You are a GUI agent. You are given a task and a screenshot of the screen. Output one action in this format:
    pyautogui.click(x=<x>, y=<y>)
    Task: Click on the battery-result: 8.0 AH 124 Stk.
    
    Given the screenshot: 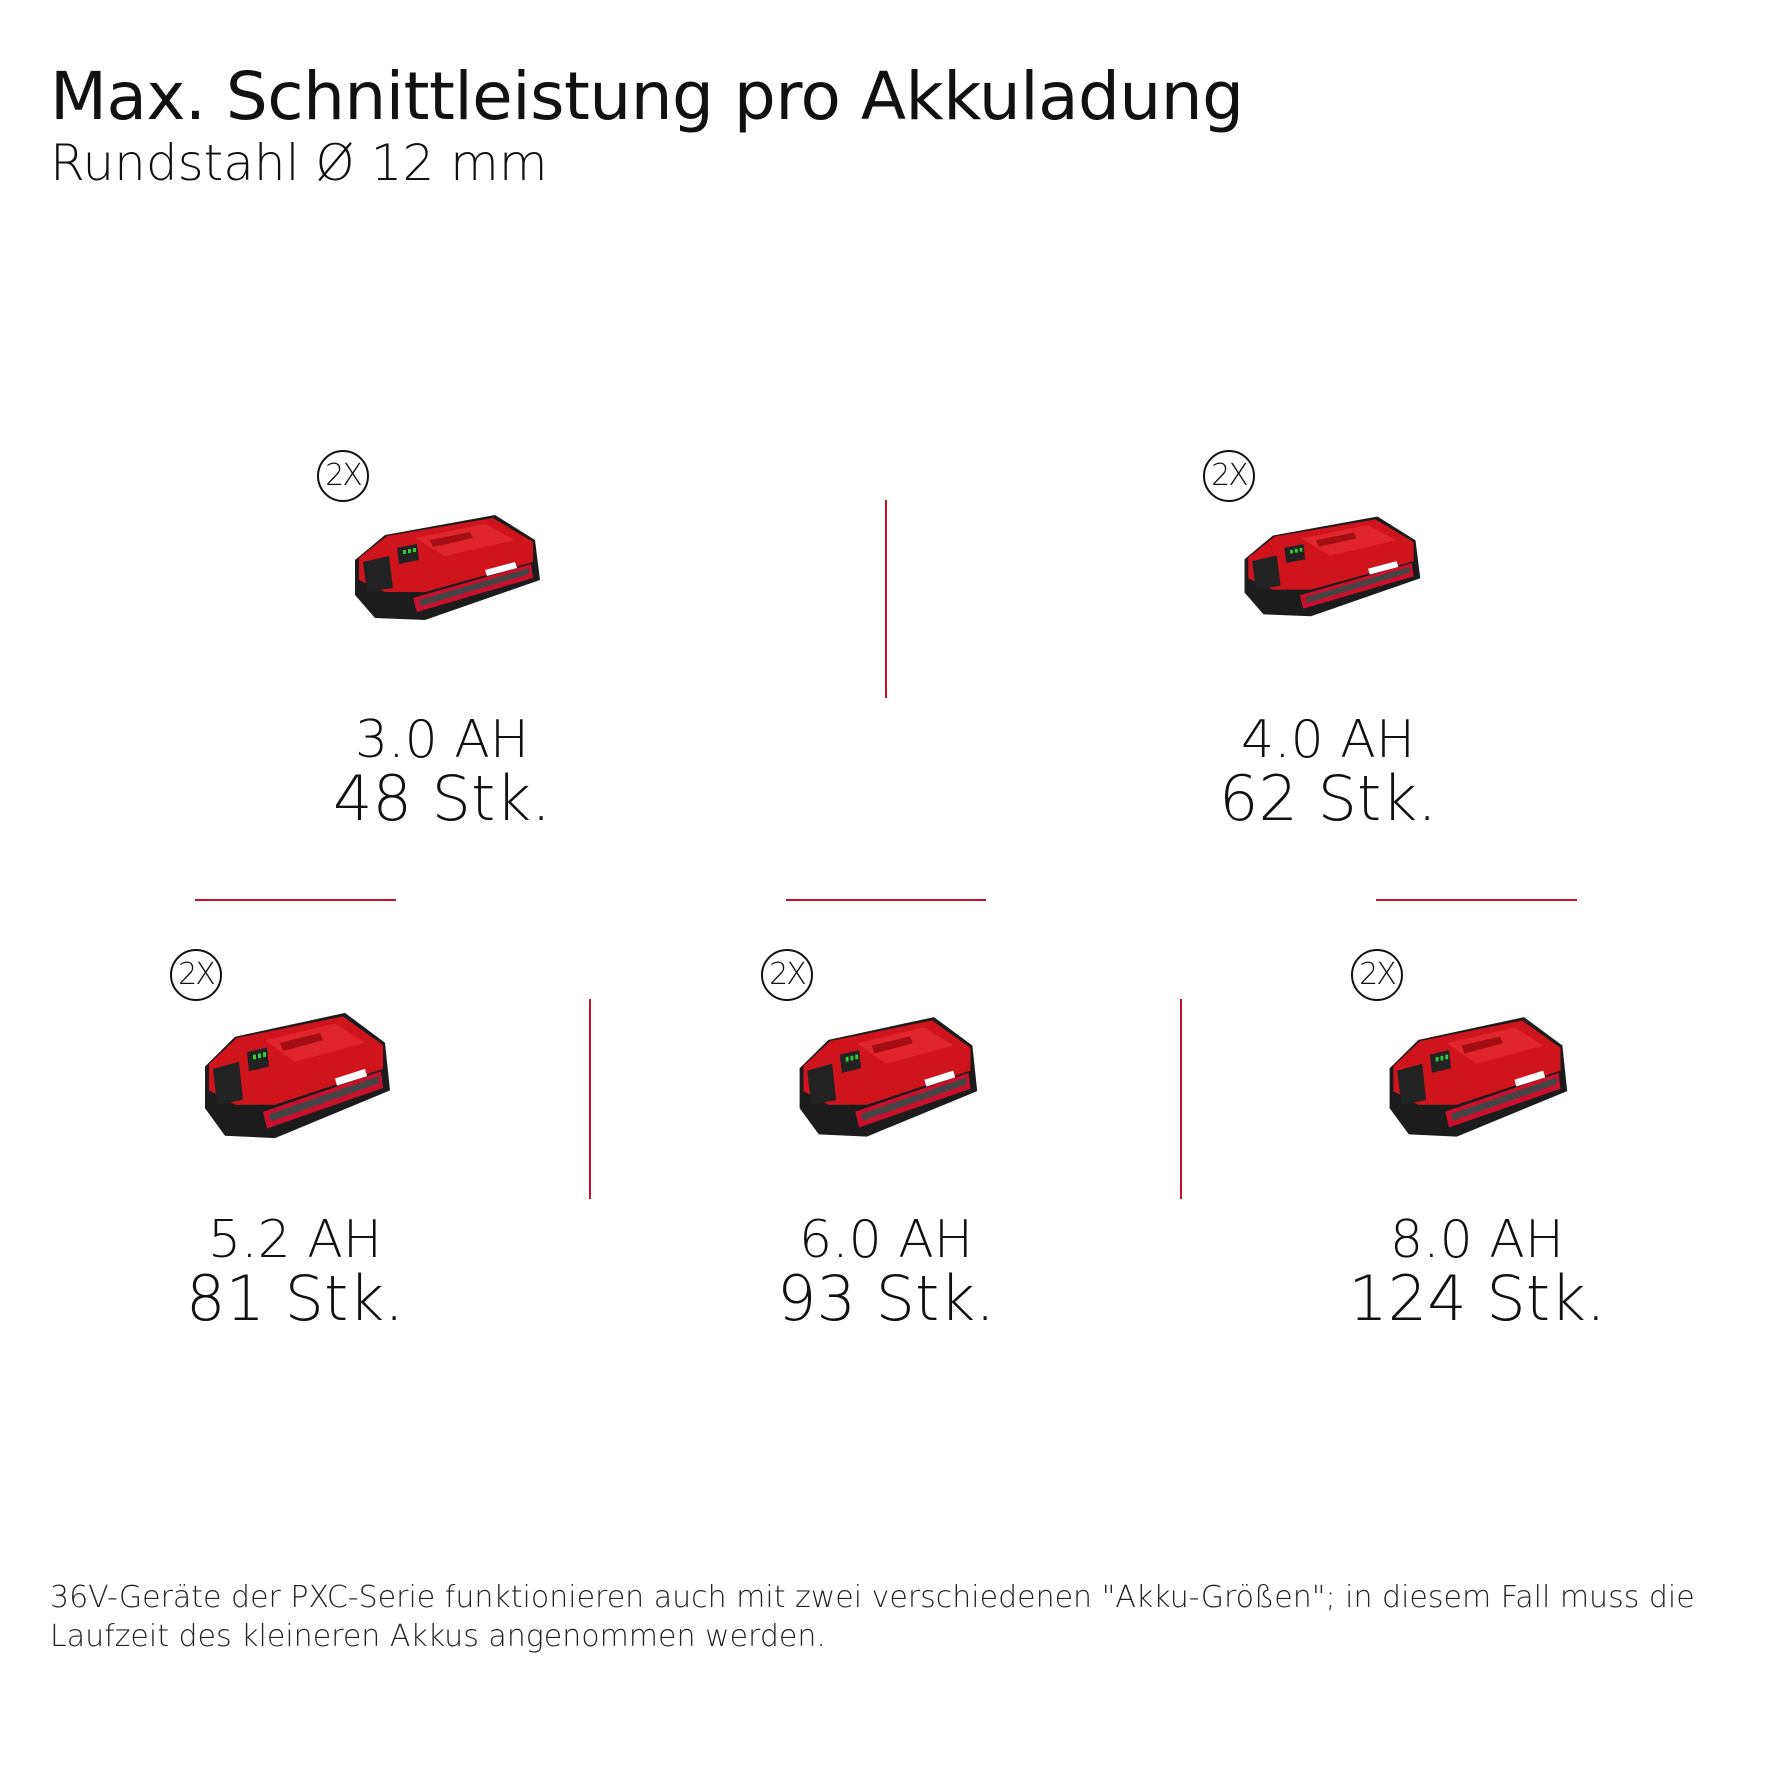 What is the action you would take?
    pyautogui.click(x=1477, y=1271)
    